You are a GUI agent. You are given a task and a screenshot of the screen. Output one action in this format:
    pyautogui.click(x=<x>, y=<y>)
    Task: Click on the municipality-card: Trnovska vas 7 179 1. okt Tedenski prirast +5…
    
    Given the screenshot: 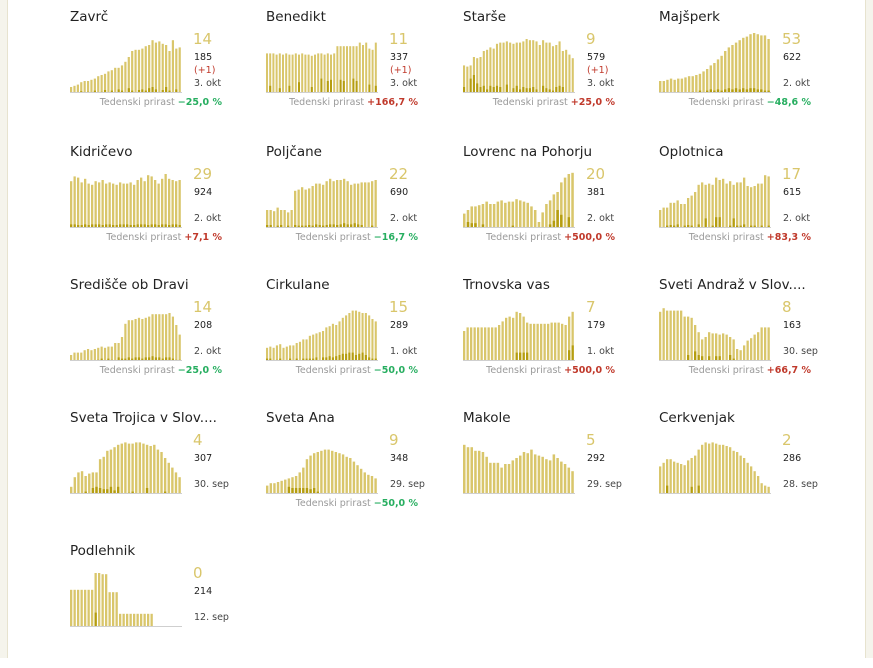 What is the action you would take?
    pyautogui.click(x=558, y=339)
    